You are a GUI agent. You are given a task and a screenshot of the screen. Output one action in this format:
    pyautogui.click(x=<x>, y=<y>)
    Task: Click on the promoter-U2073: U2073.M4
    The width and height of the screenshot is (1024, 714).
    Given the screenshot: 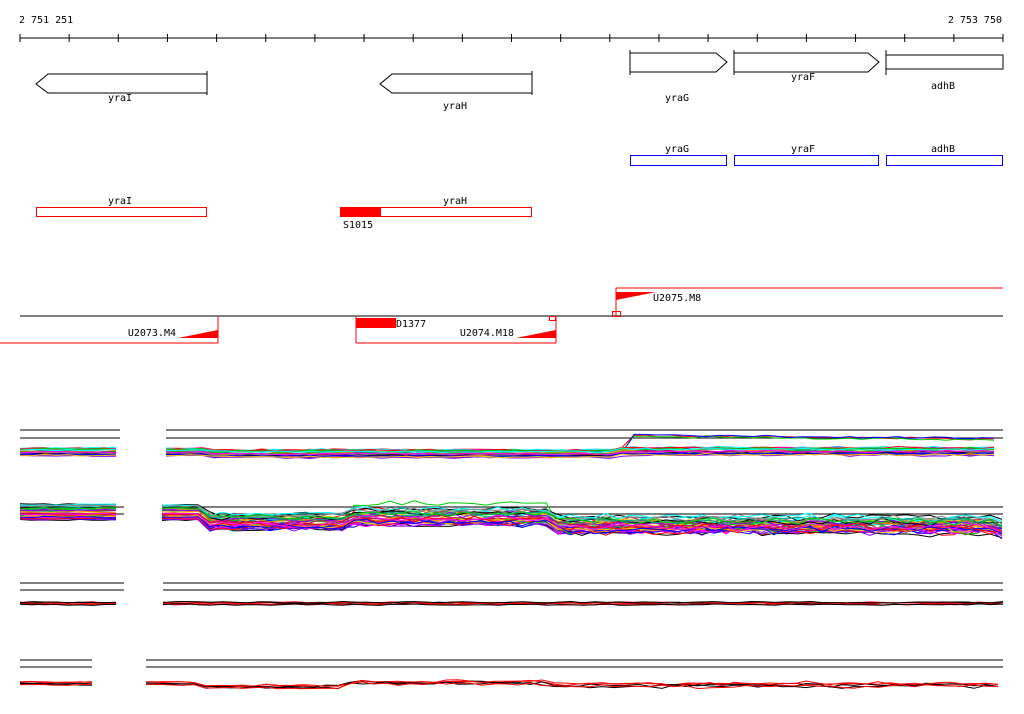 What is the action you would take?
    pyautogui.click(x=109, y=330)
    